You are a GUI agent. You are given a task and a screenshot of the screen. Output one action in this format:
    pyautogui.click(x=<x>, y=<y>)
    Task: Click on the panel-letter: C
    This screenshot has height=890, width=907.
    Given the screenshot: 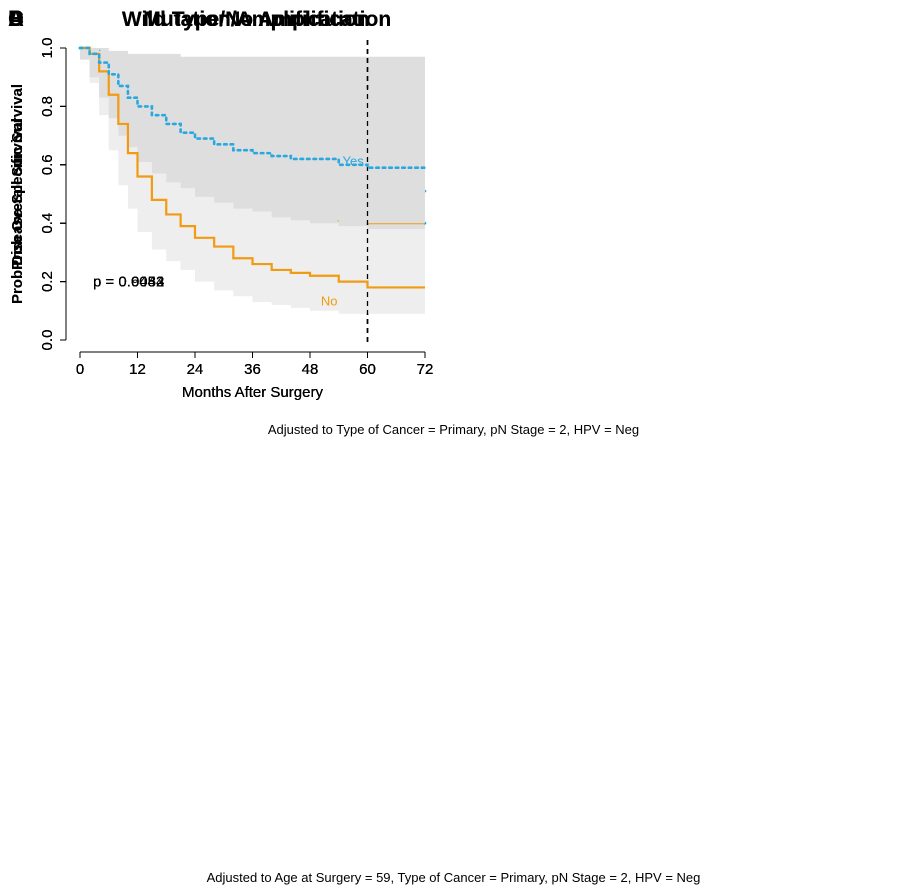 What is the action you would take?
    pyautogui.click(x=16, y=18)
    